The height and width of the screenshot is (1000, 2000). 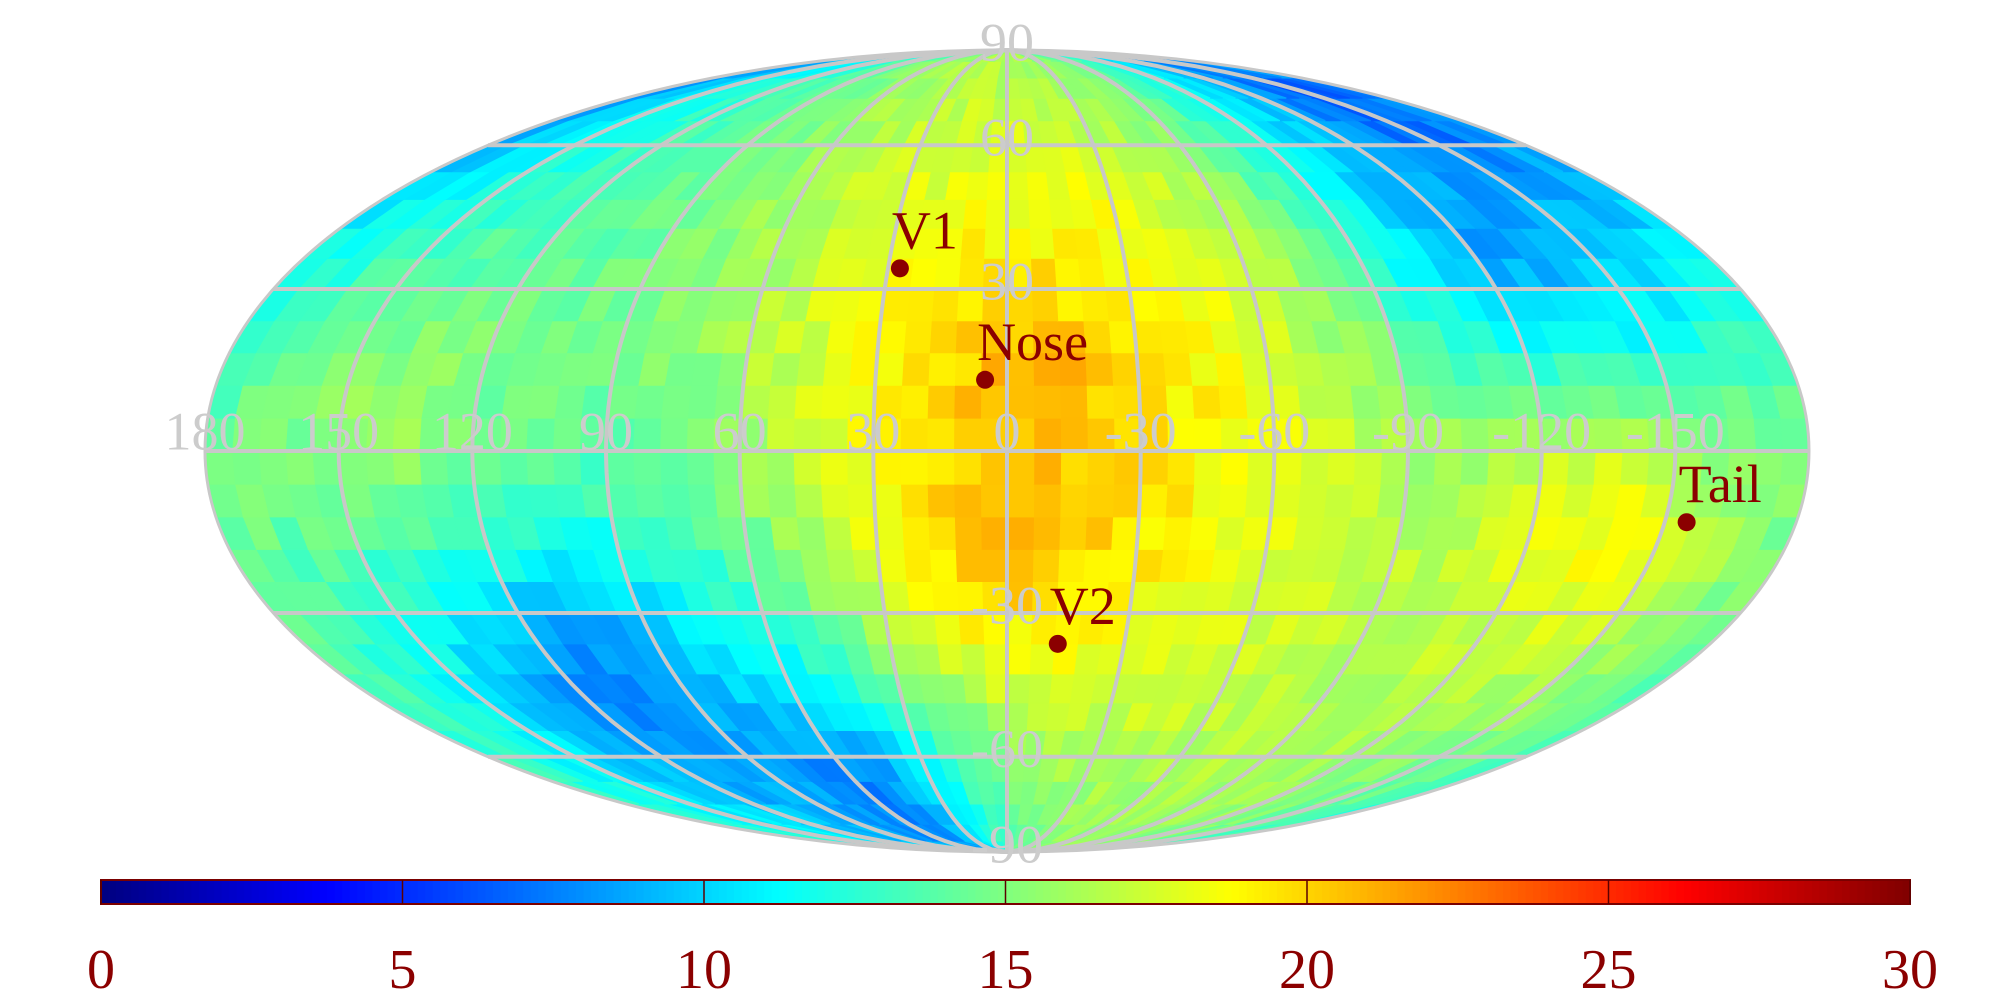 I want to click on longitude-label: -30, so click(x=1141, y=431).